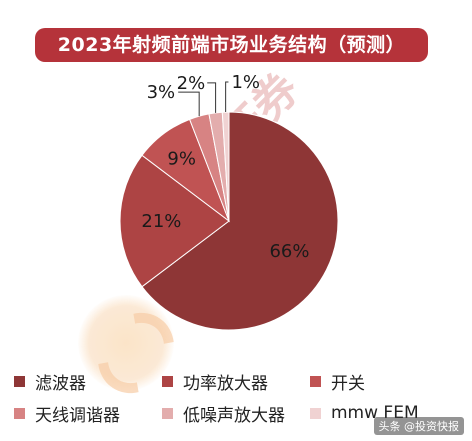 This screenshot has height=441, width=472. Describe the element at coordinates (161, 221) in the screenshot. I see `pie-label-1: 21%` at that location.